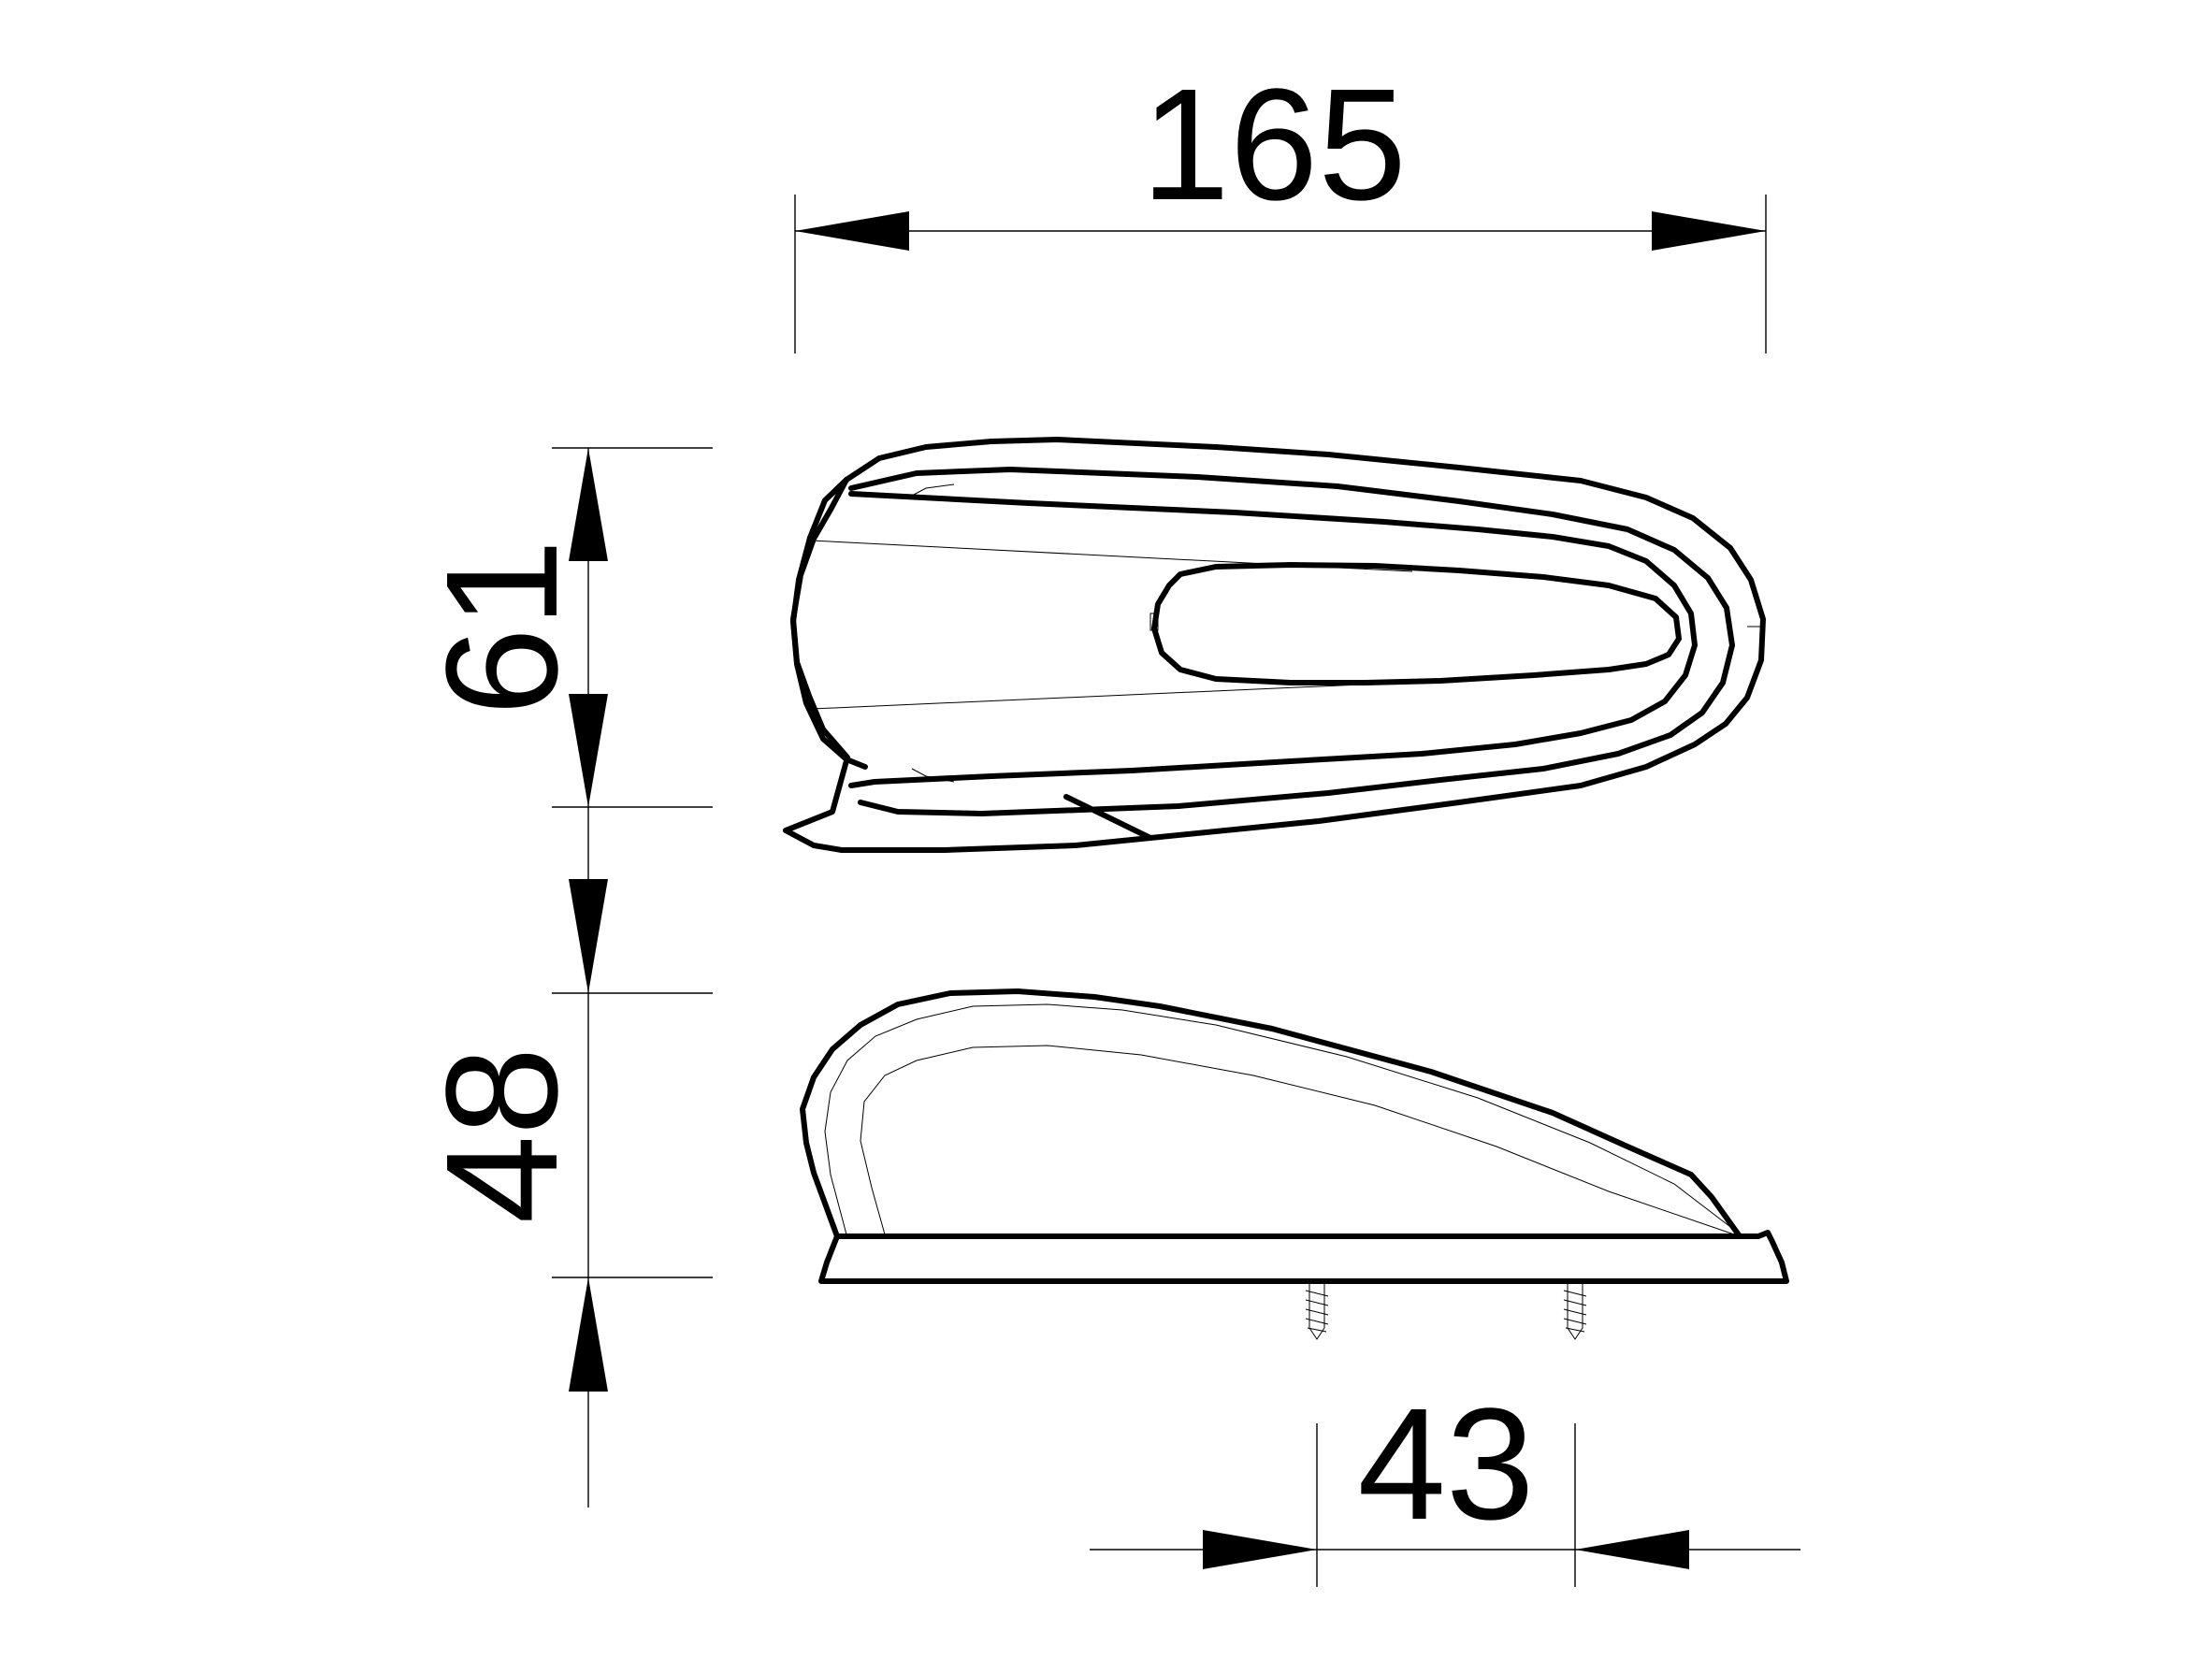 This screenshot has height=1659, width=2212. I want to click on top-view-inner-outline, so click(1273, 640).